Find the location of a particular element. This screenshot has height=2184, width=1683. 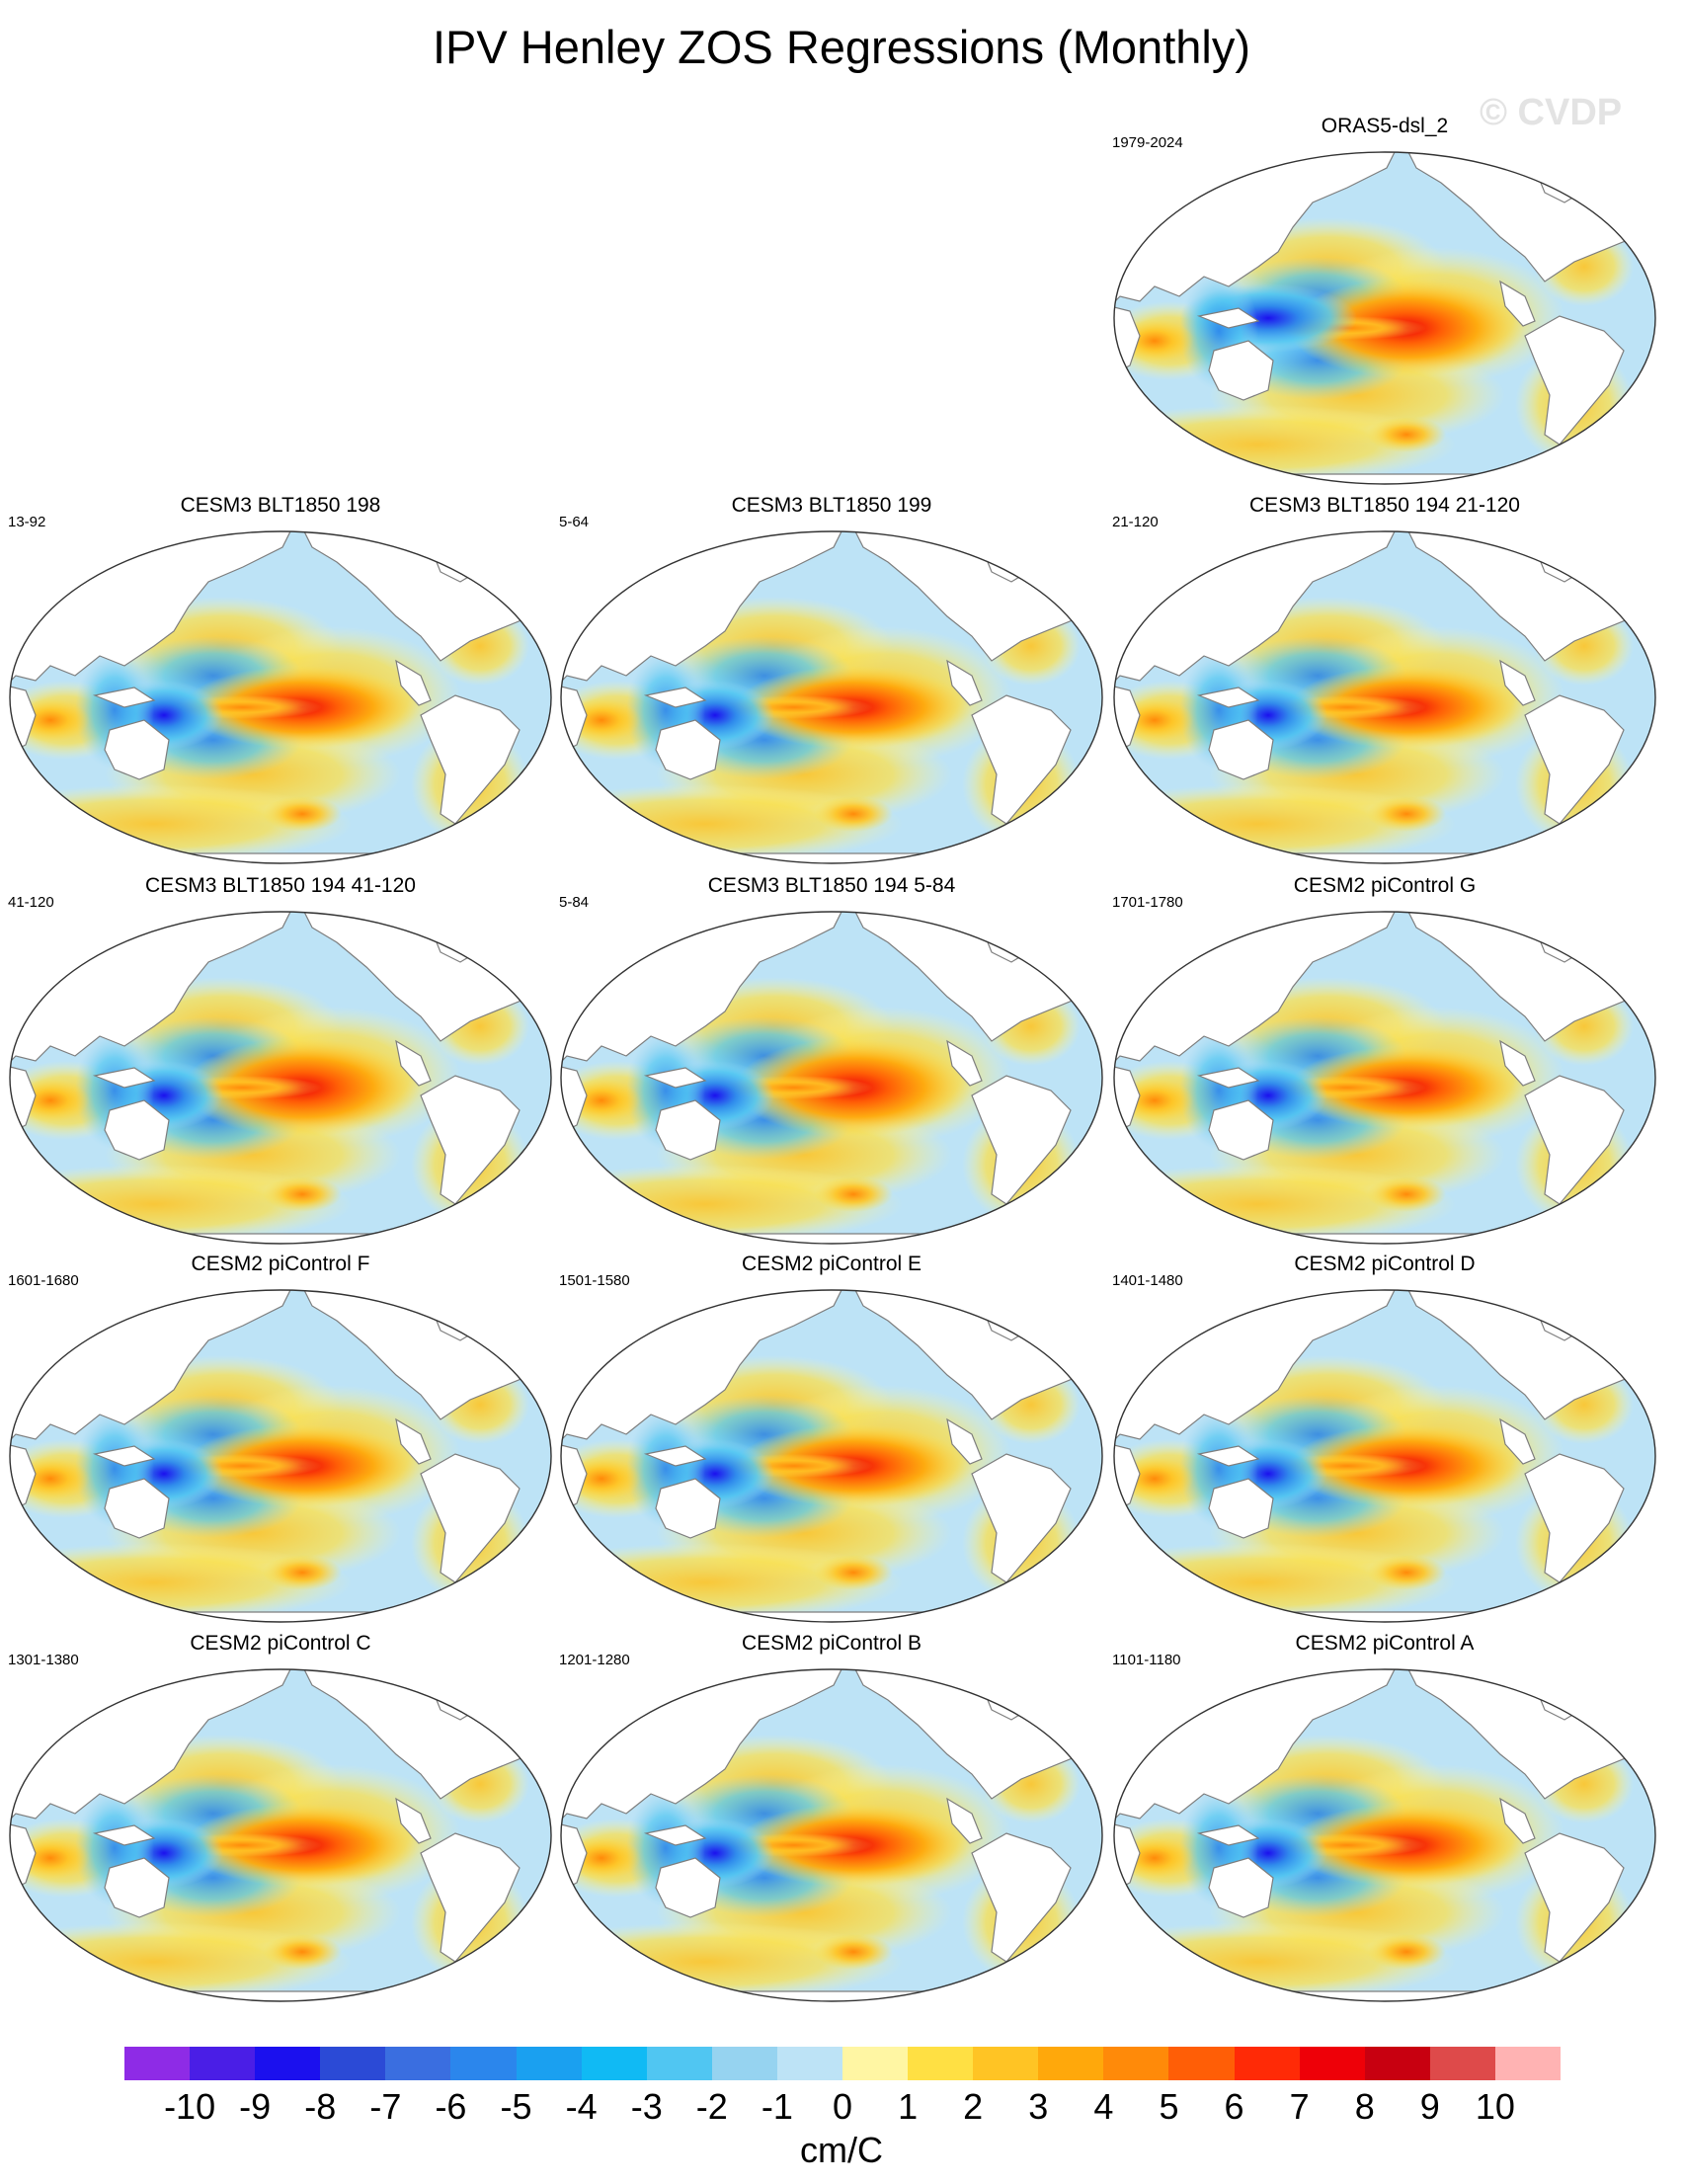

map-panel: CESM3 BLT1850 199 5-64 is located at coordinates (831, 681).